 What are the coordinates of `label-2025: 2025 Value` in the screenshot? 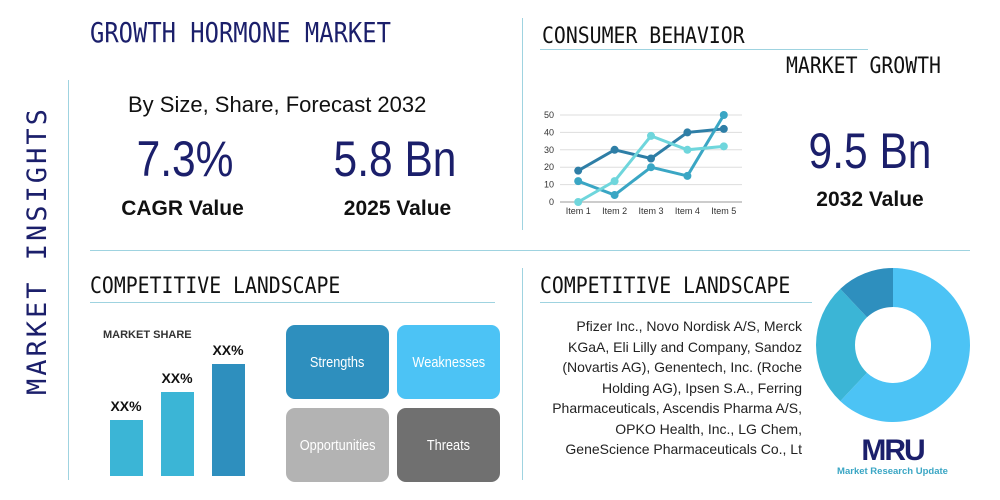 It's located at (397, 208).